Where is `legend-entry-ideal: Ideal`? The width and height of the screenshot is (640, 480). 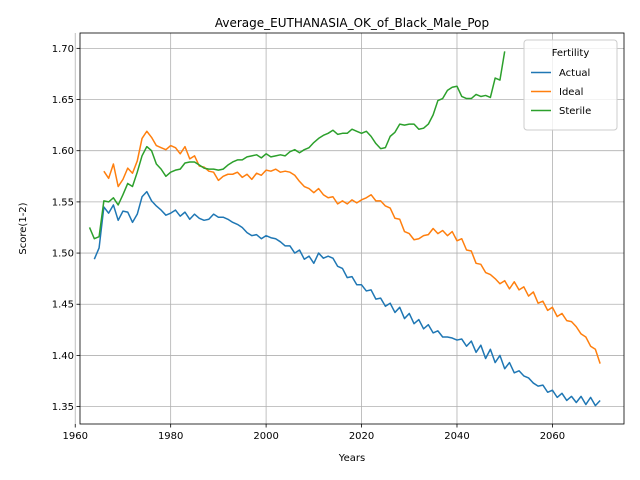 legend-entry-ideal: Ideal is located at coordinates (557, 92).